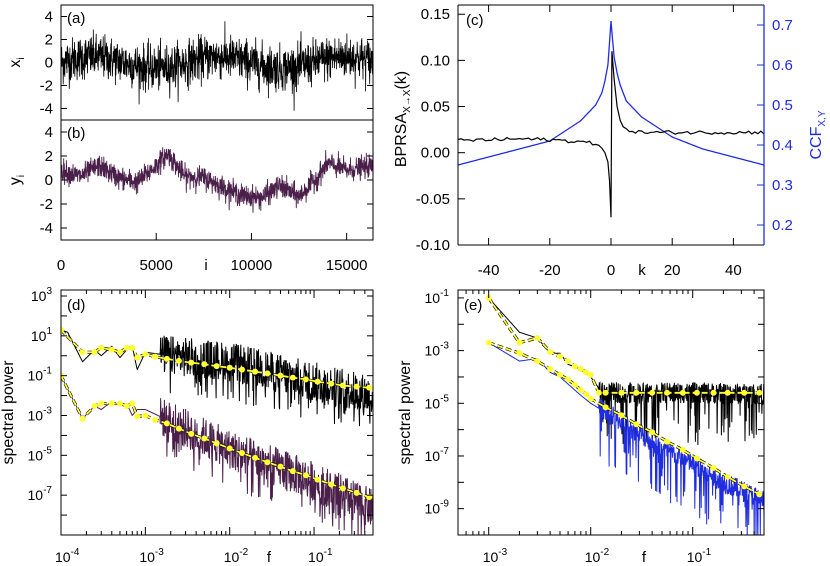 This screenshot has width=830, height=566. Describe the element at coordinates (435, 153) in the screenshot. I see `ytick-label-c-left: 0.00` at that location.